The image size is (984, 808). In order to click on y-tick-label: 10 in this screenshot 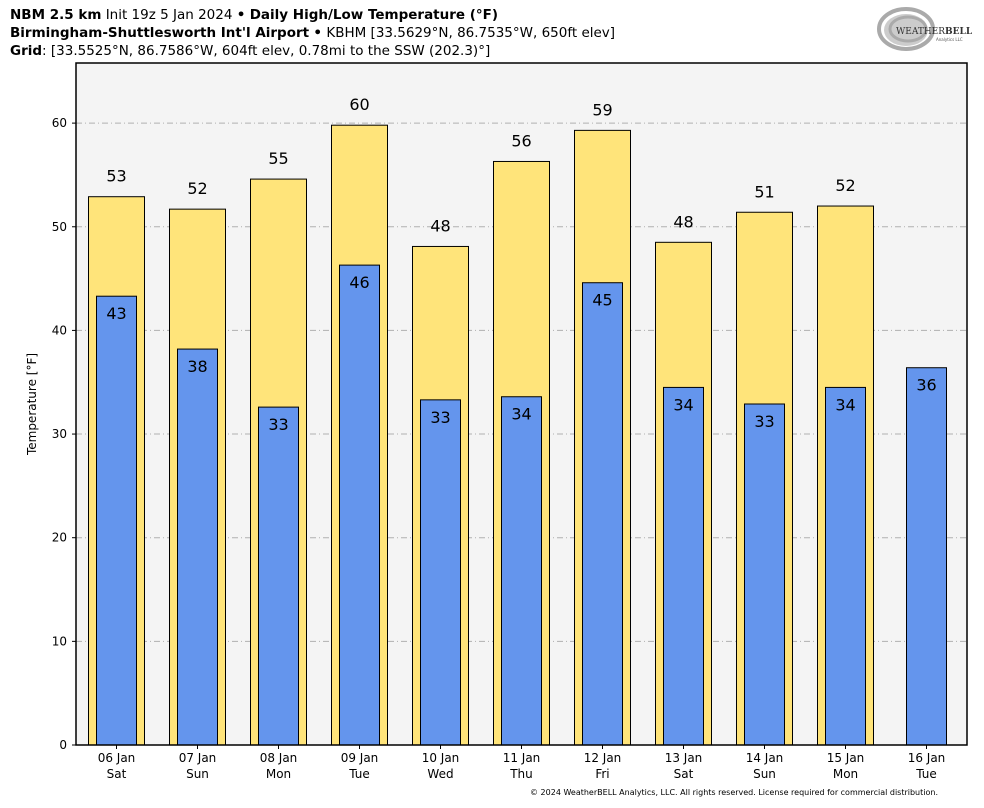, I will do `click(59, 641)`.